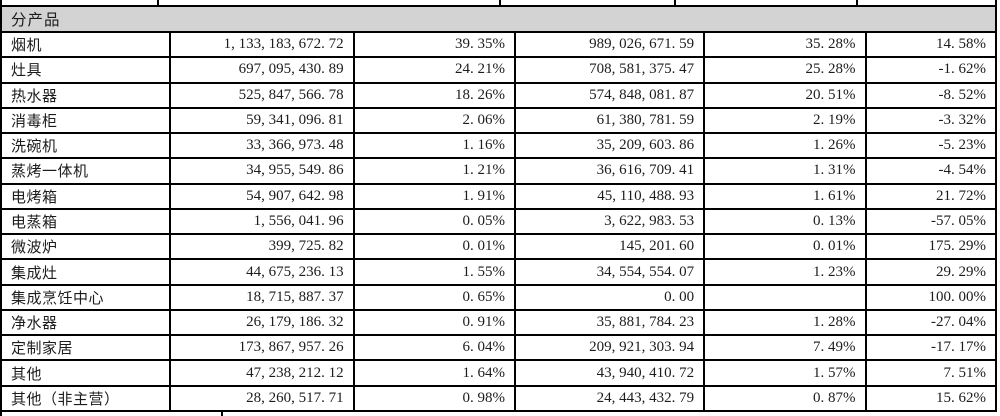 Image resolution: width=1000 pixels, height=416 pixels. What do you see at coordinates (260, 120) in the screenshot?
I see `amount-cell: 59, 341, 096. 81` at bounding box center [260, 120].